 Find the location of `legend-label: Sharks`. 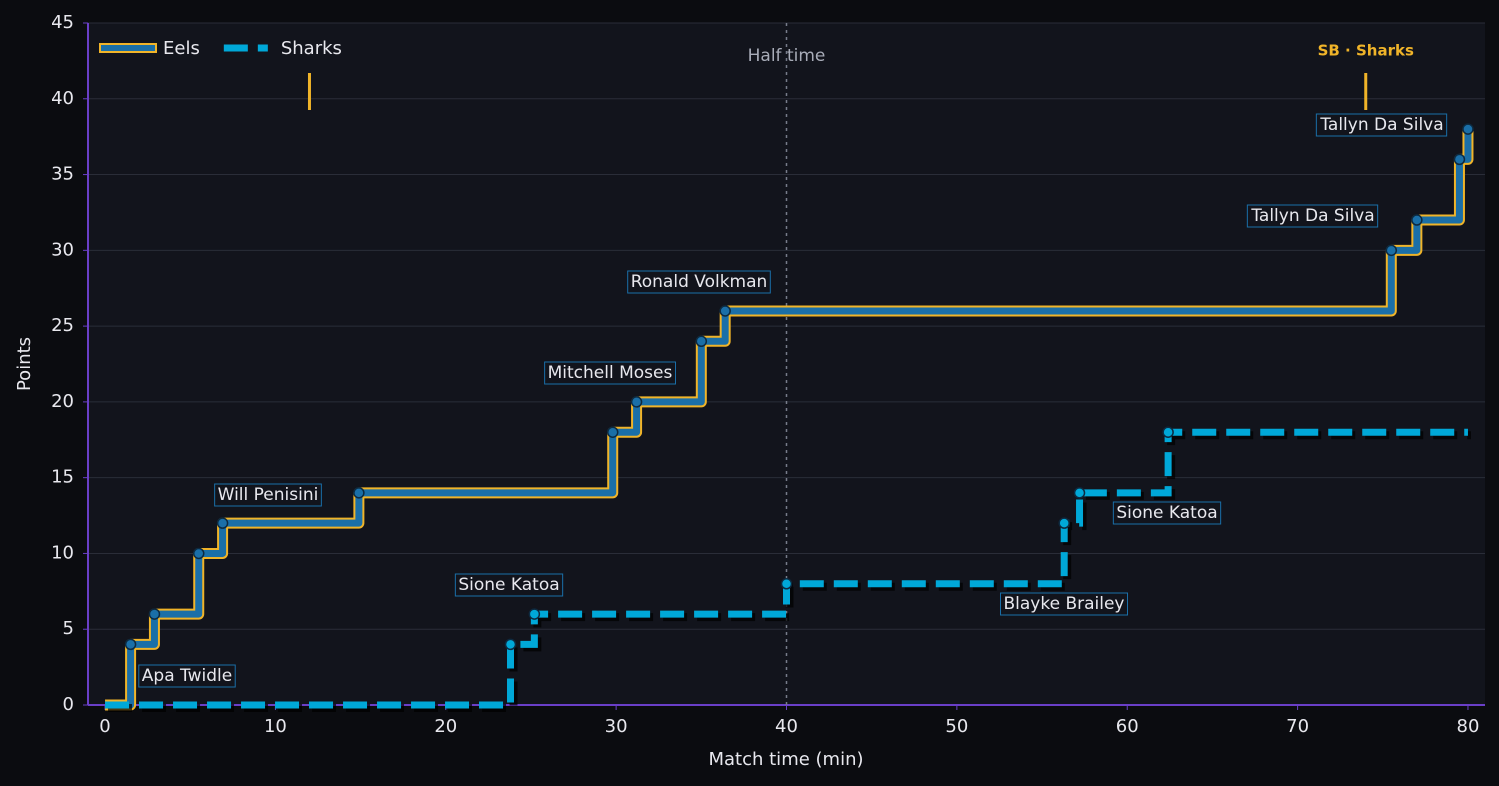

legend-label: Sharks is located at coordinates (311, 48).